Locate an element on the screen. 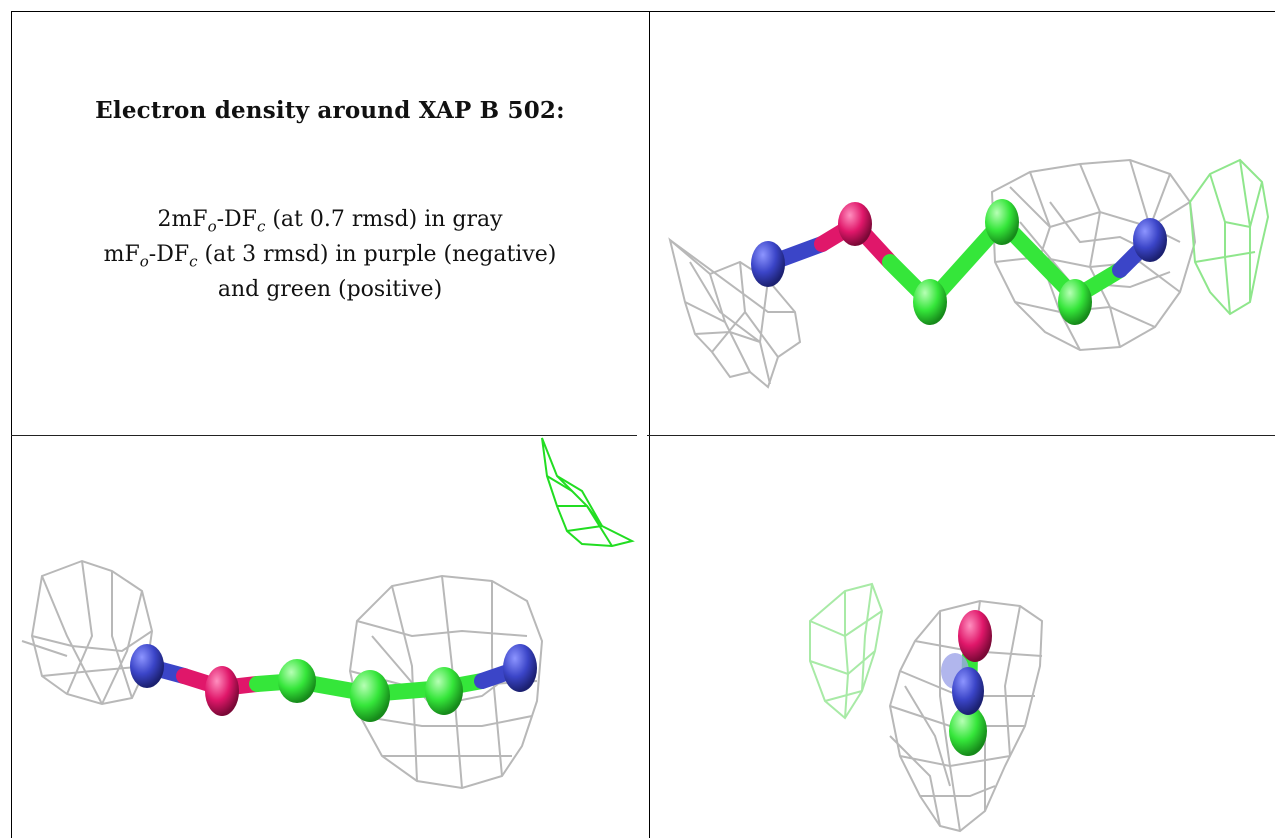 The height and width of the screenshot is (838, 1275). left-border is located at coordinates (11, 424).